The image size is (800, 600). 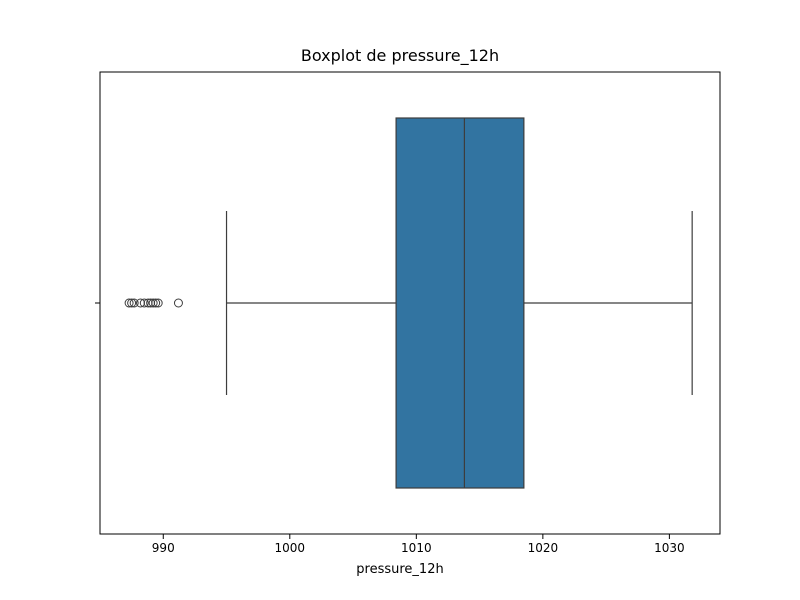 I want to click on iqr-box, so click(x=460, y=303).